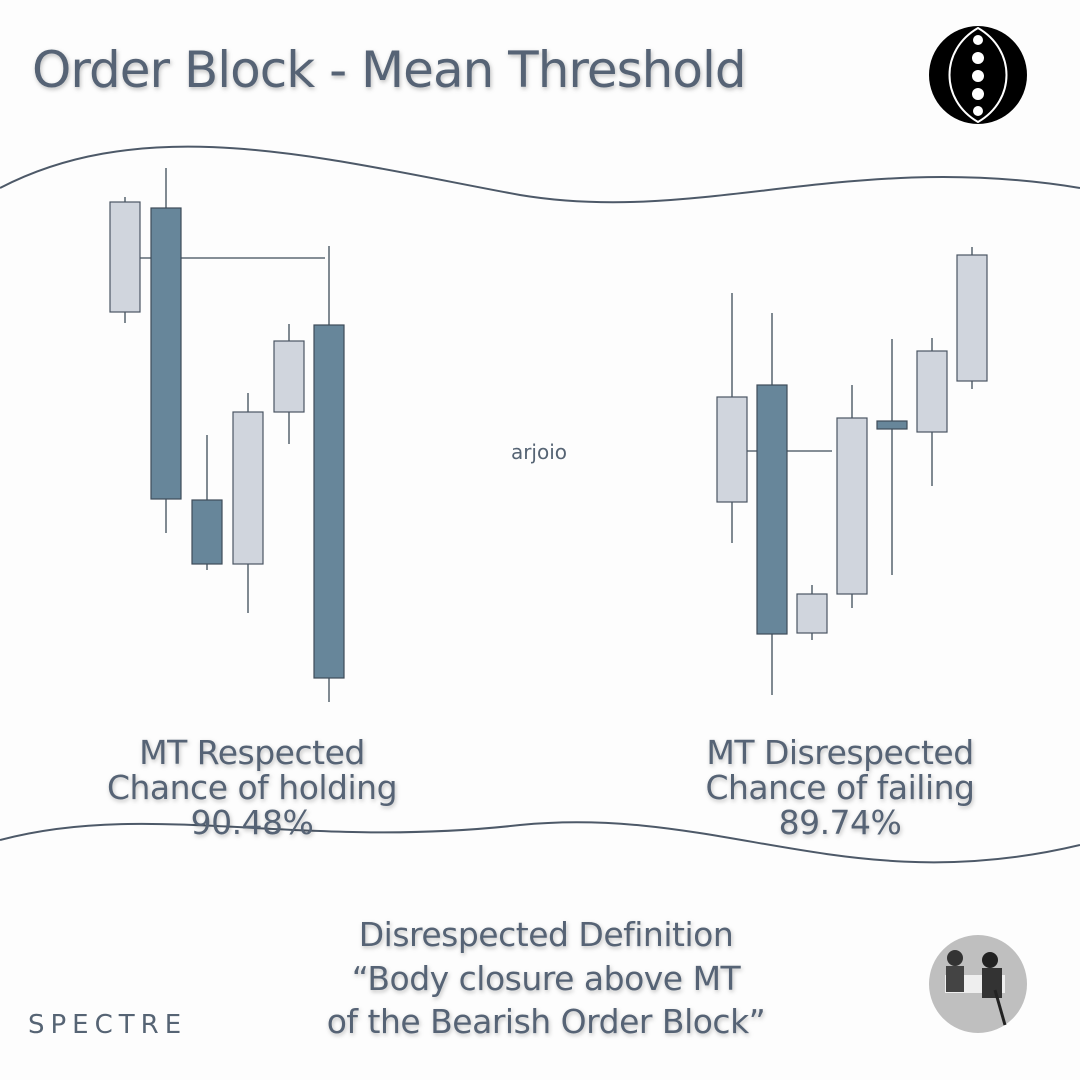 This screenshot has width=1080, height=1080. I want to click on top-wave, so click(540, 174).